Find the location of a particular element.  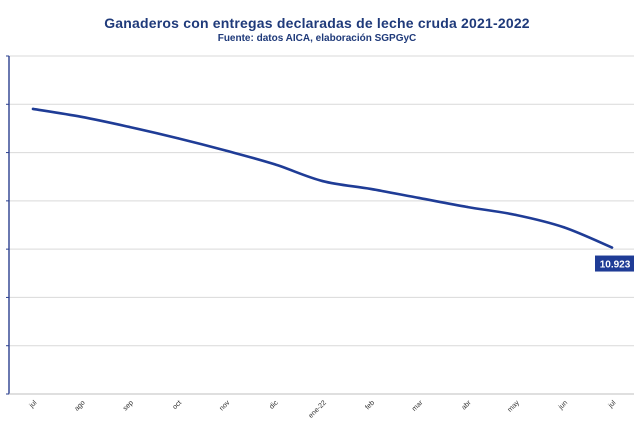

x-tick-label: ene-22 is located at coordinates (318, 409).